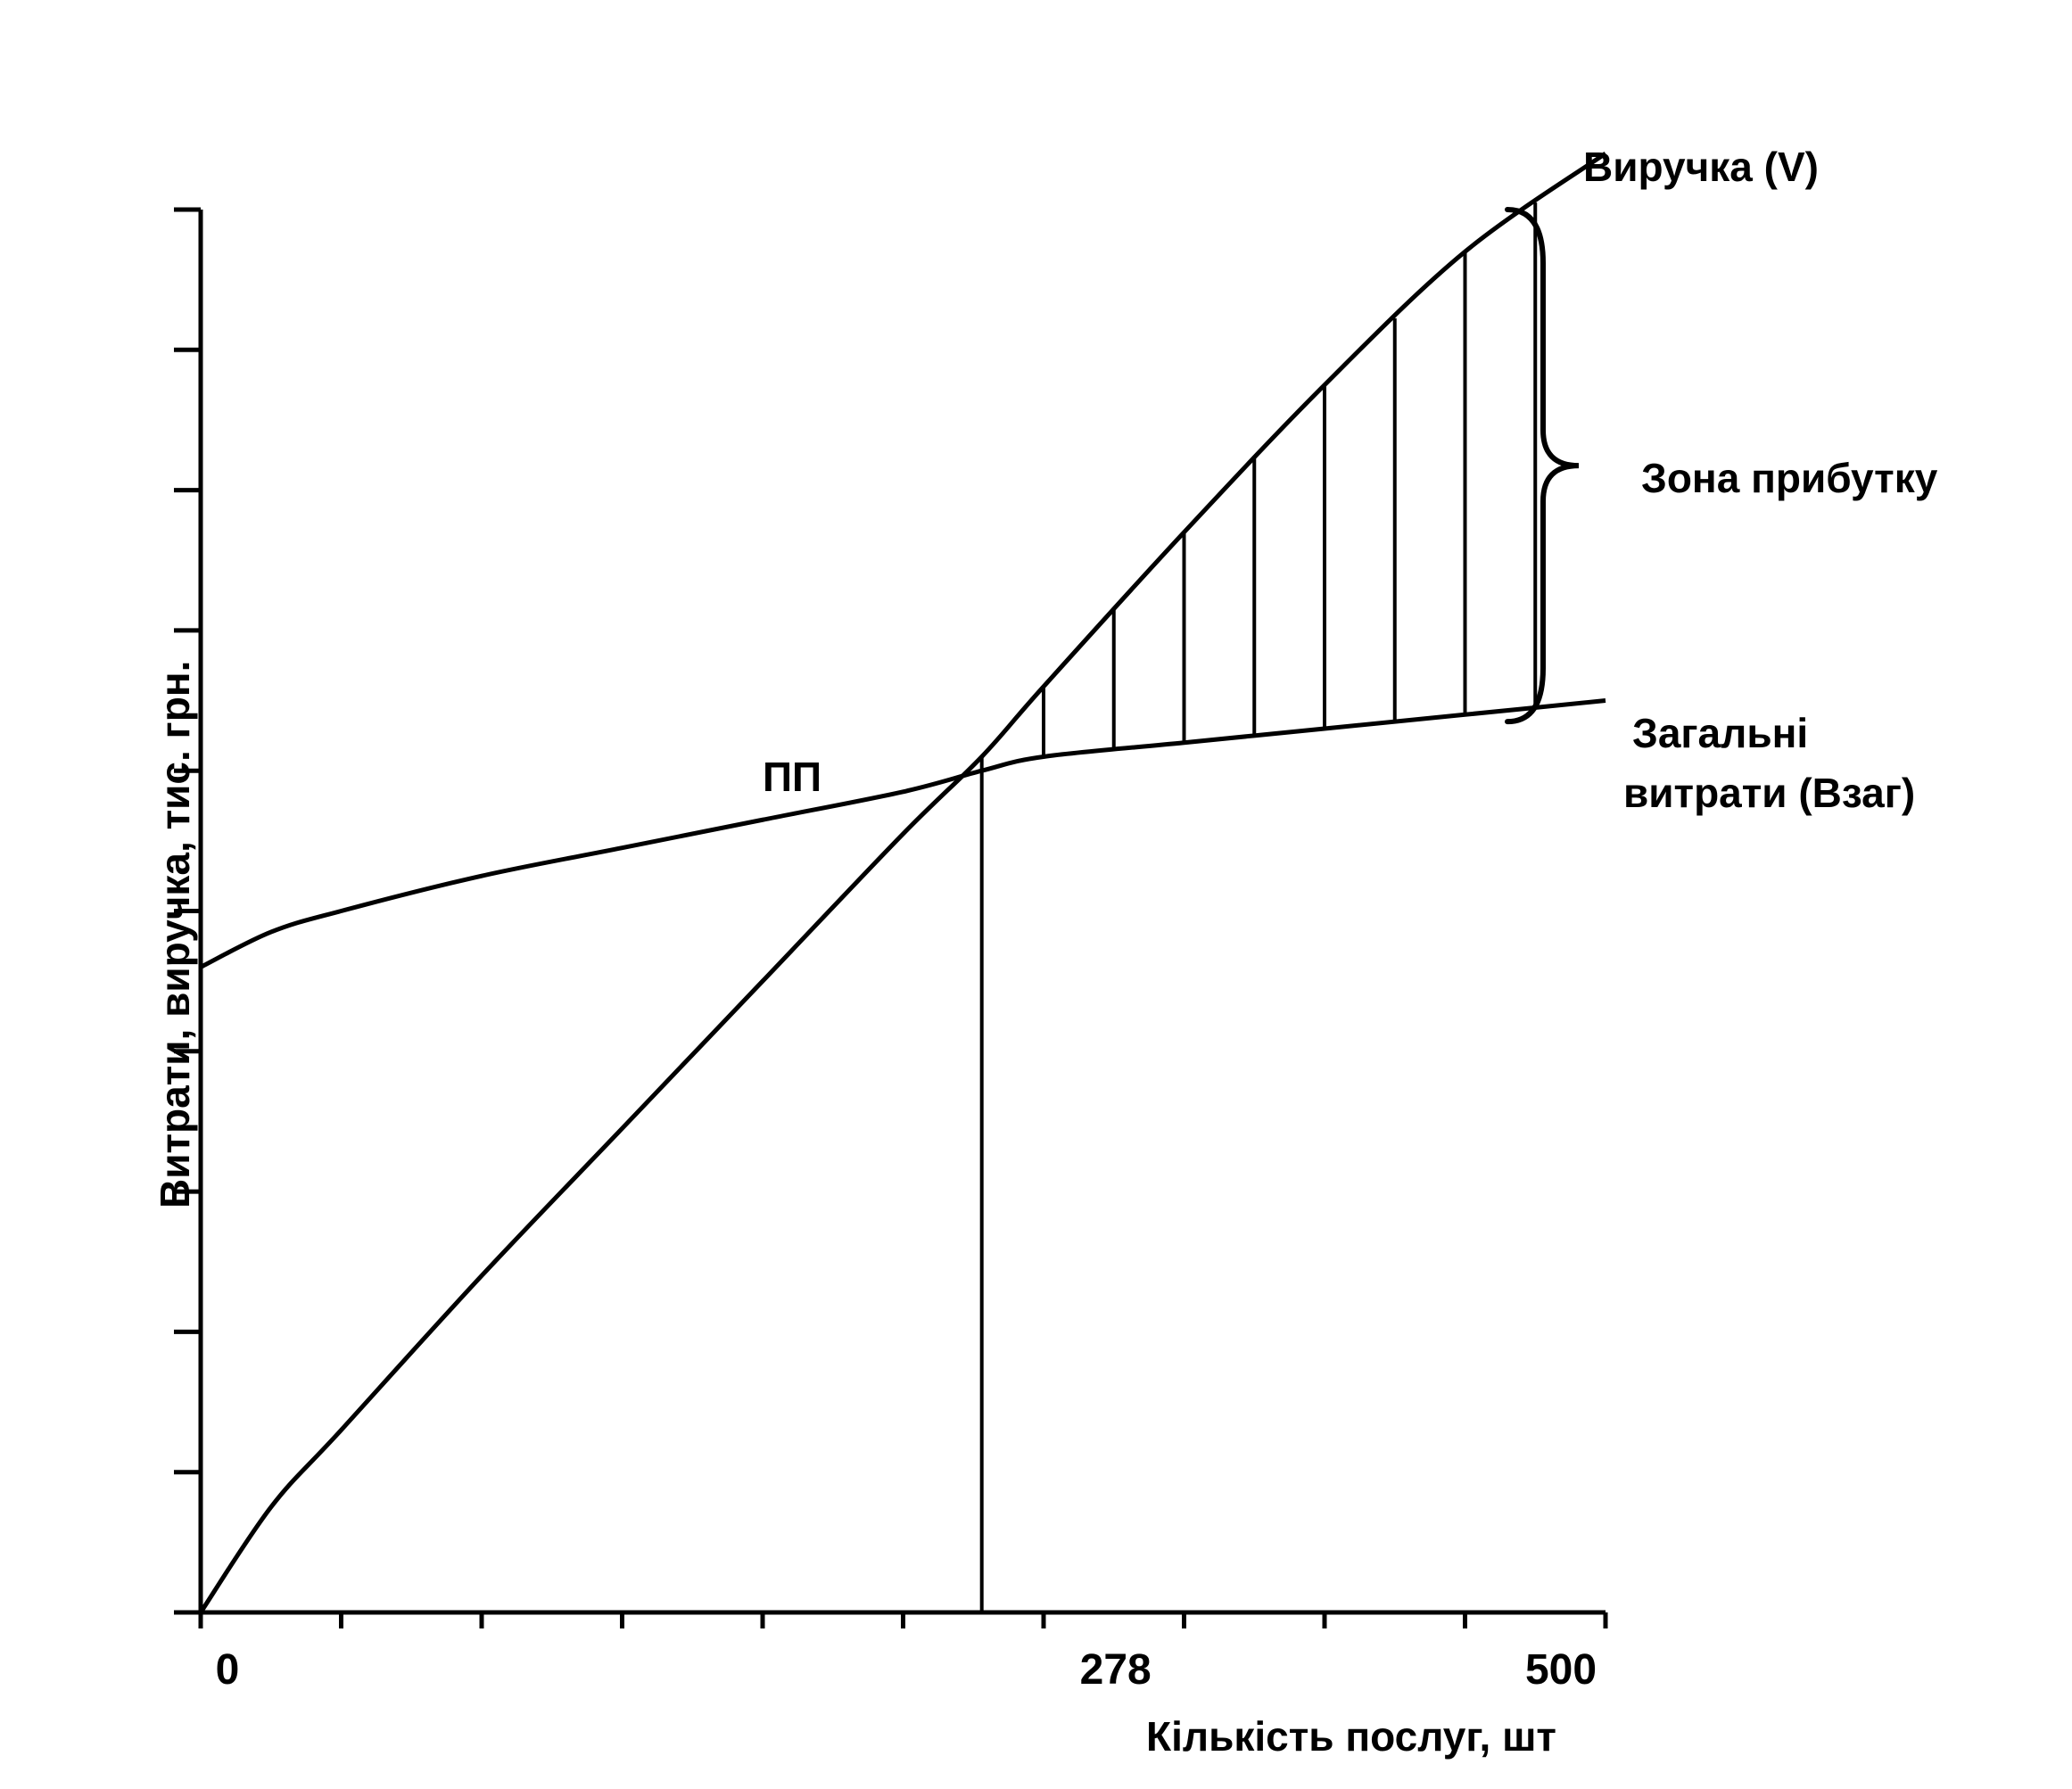  I want to click on costs-series-label-line2: витрати (Взаг), so click(1769, 793).